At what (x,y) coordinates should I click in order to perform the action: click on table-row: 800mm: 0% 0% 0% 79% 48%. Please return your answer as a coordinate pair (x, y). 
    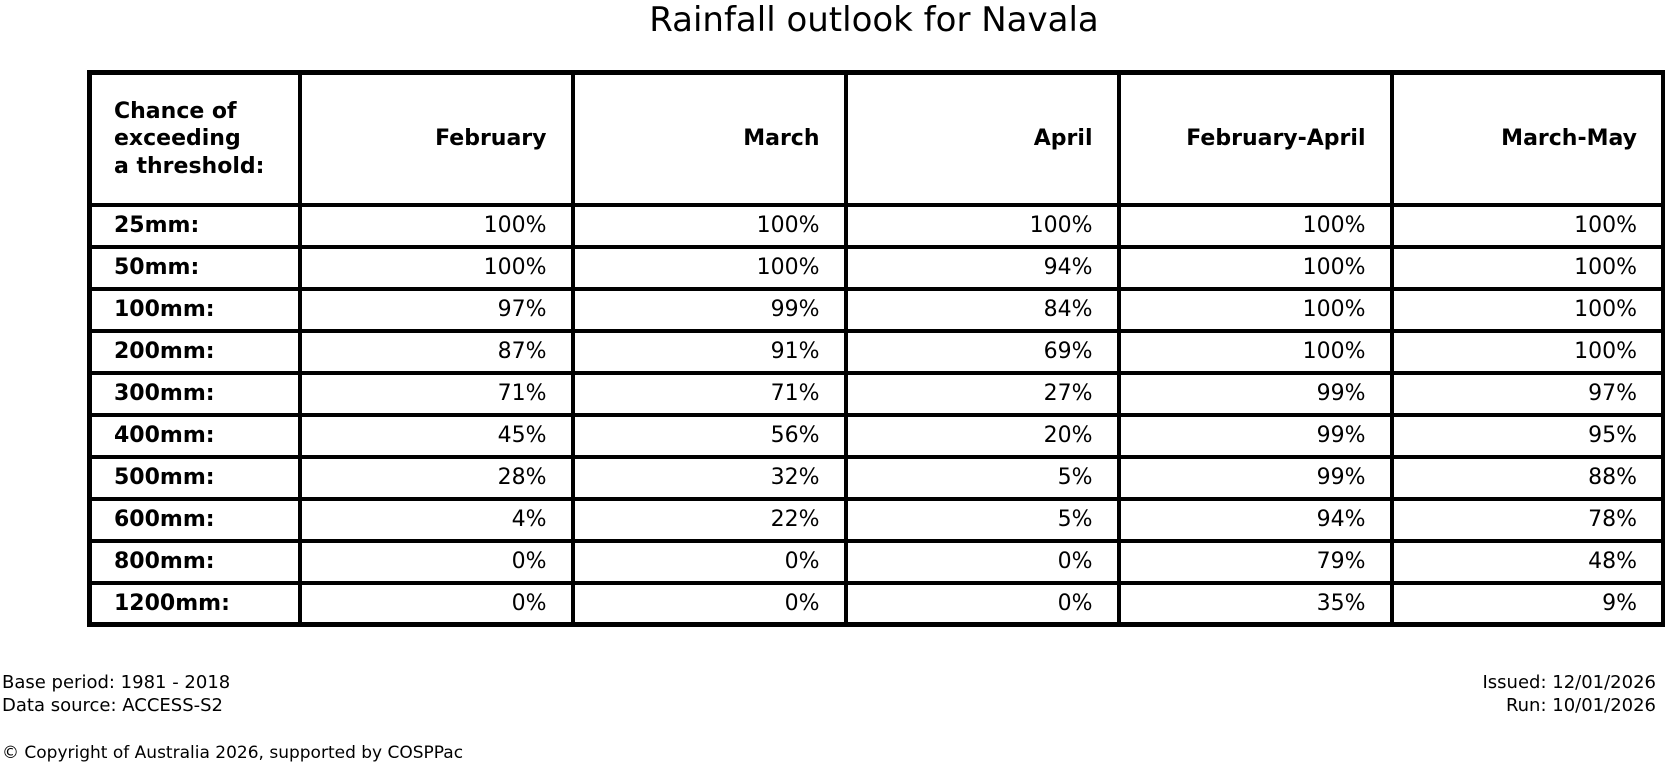
    Looking at the image, I should click on (876, 561).